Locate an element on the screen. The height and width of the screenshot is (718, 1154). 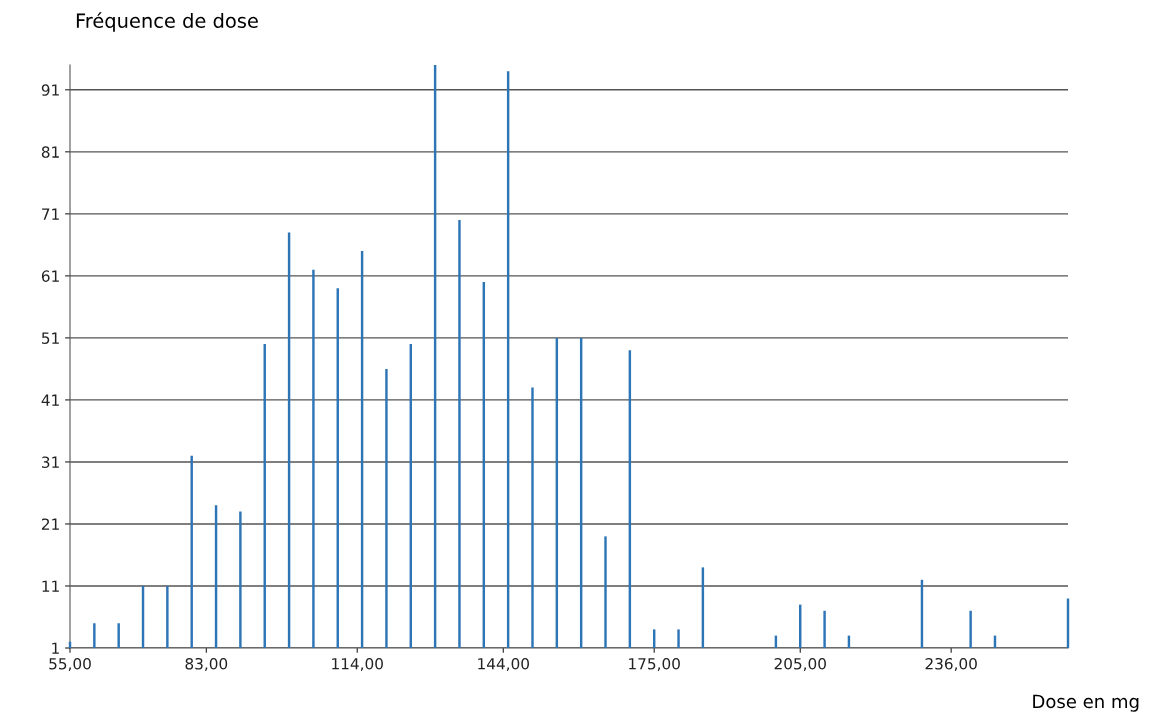
x-axis-title: Dose en mg is located at coordinates (1086, 703).